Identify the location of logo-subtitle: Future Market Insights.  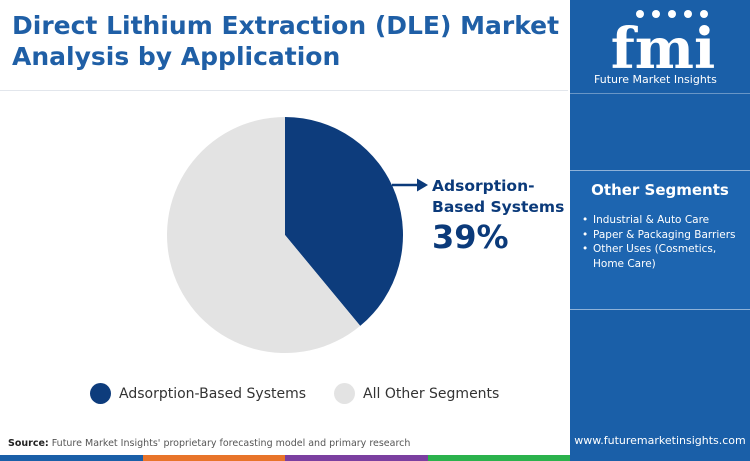
(655, 79).